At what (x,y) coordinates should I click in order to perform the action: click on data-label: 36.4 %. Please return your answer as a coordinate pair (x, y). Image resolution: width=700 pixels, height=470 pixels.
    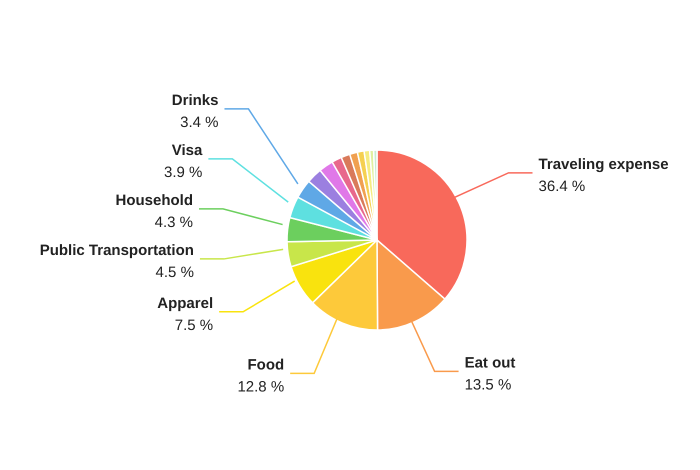
    Looking at the image, I should click on (562, 186).